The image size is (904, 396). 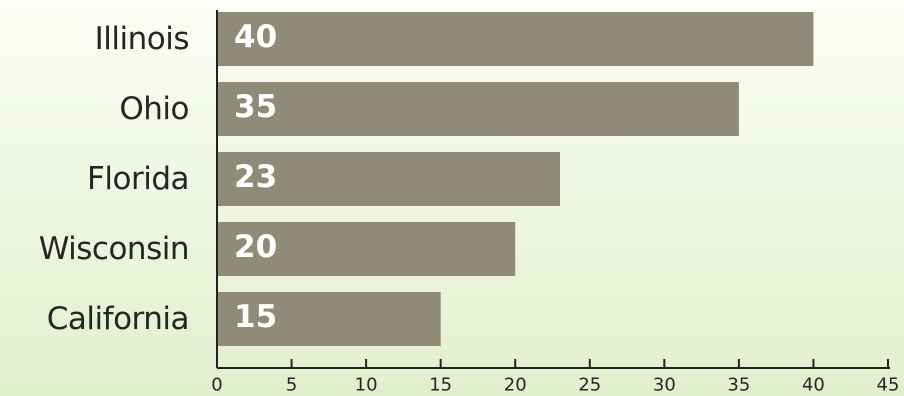 What do you see at coordinates (440, 385) in the screenshot?
I see `x-tick-label-15: 15` at bounding box center [440, 385].